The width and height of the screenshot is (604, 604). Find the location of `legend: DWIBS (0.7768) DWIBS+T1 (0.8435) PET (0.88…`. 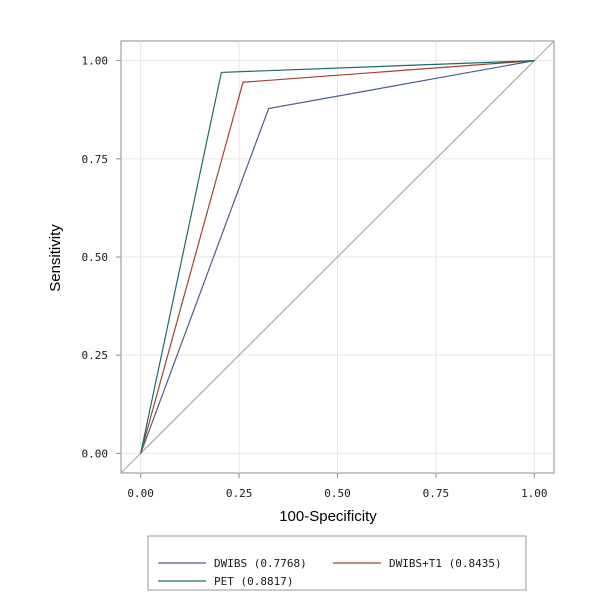

legend: DWIBS (0.7768) DWIBS+T1 (0.8435) PET (0.88… is located at coordinates (330, 572).